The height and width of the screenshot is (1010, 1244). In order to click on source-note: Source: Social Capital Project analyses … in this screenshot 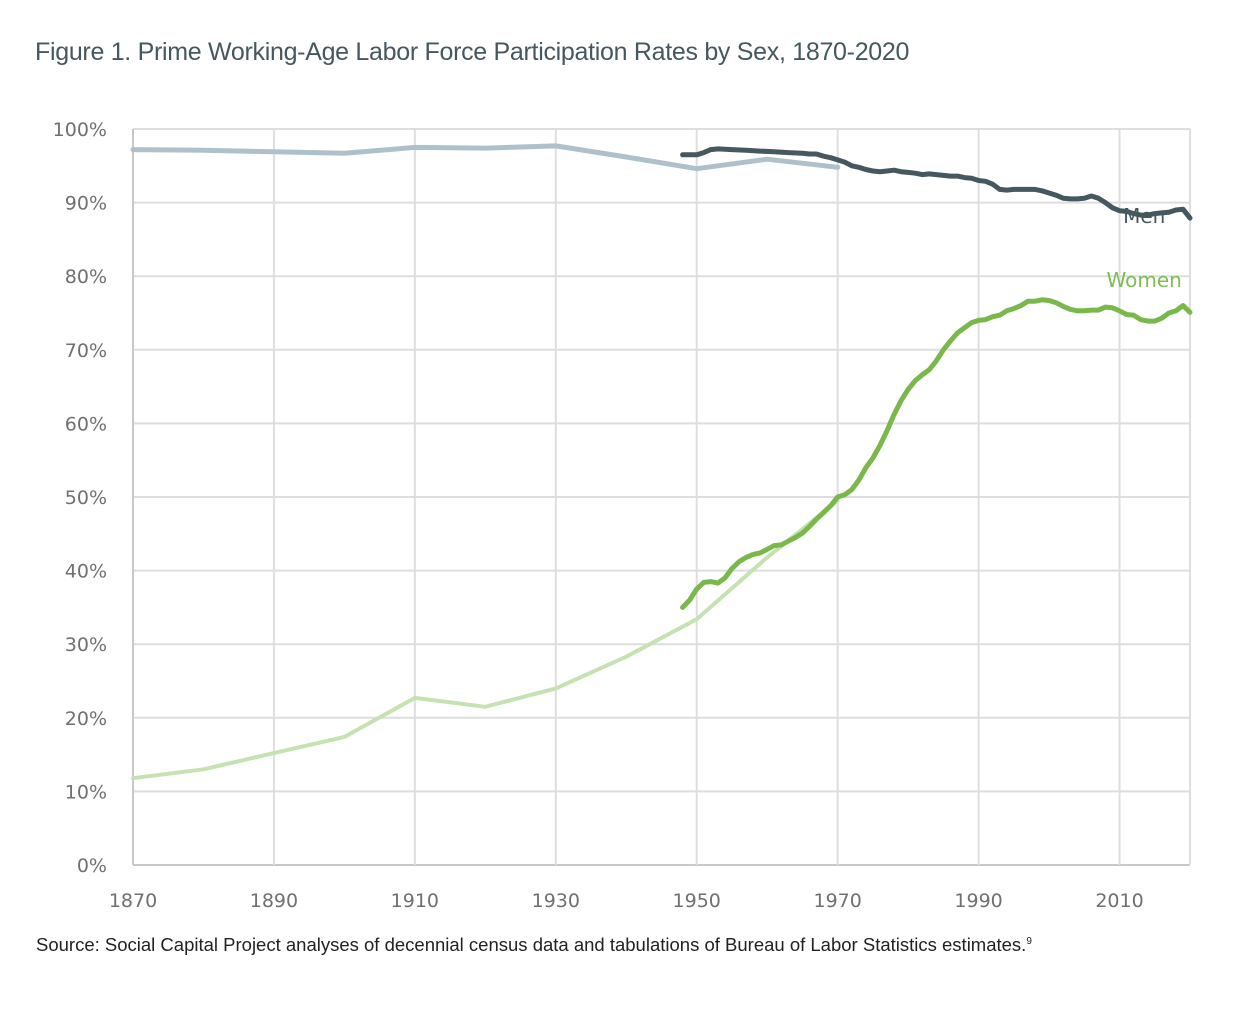, I will do `click(621, 943)`.